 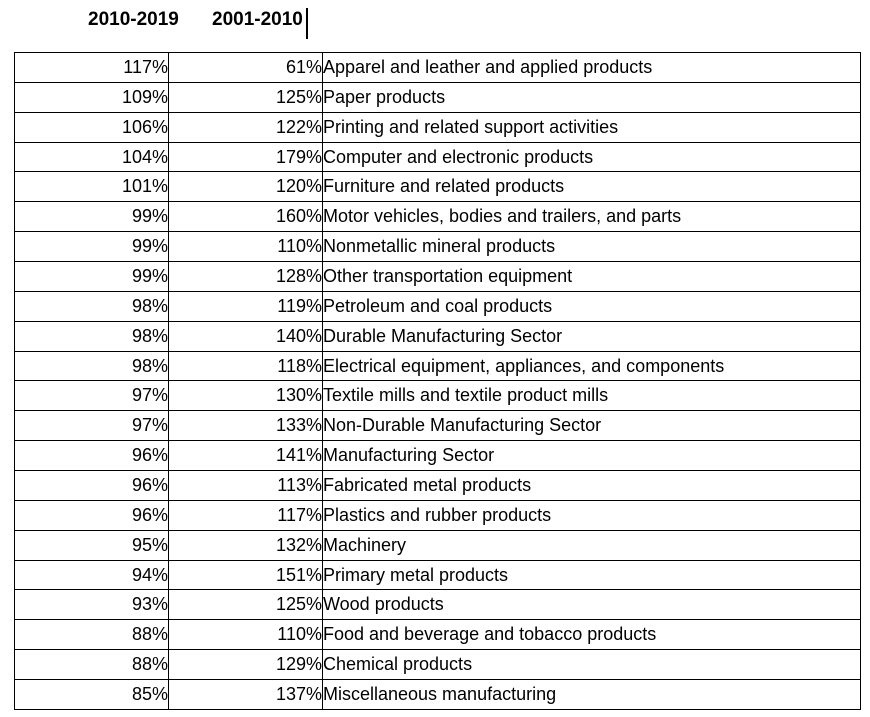 What do you see at coordinates (591, 276) in the screenshot?
I see `cell-sector-name: Other transportation equipment` at bounding box center [591, 276].